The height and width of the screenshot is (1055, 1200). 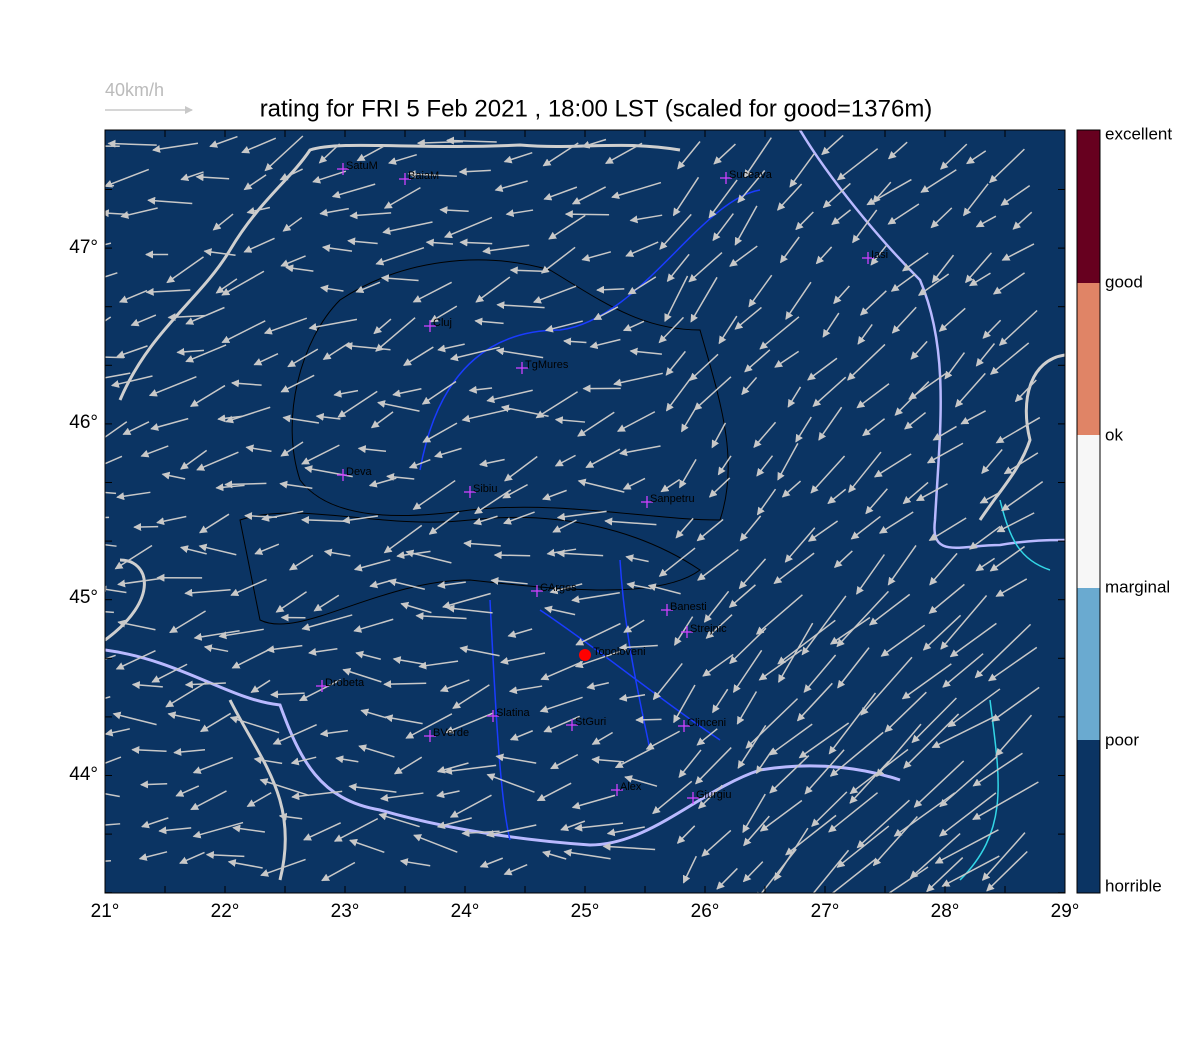 I want to click on wind-scale-label: 40km/h, so click(x=134, y=90).